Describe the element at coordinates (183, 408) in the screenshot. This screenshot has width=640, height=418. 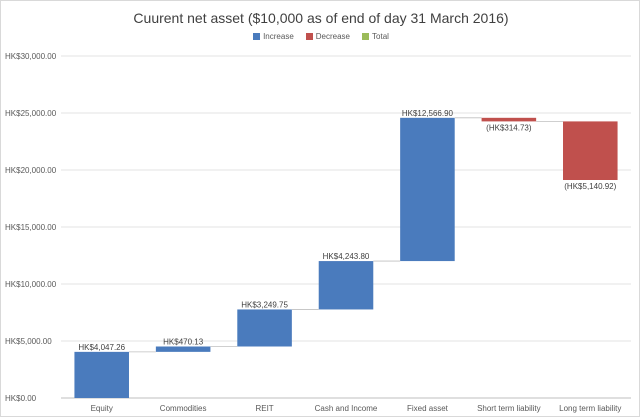
I see `x-category-label: Commodities` at that location.